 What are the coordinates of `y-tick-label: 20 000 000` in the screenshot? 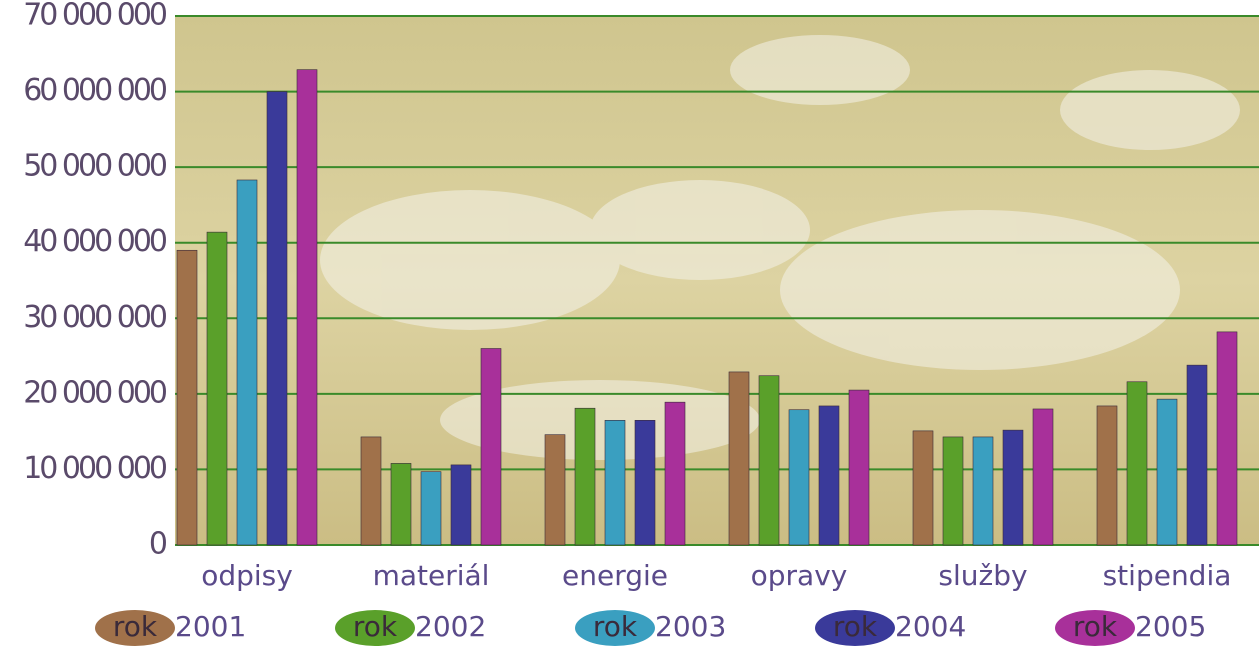 It's located at (95, 392).